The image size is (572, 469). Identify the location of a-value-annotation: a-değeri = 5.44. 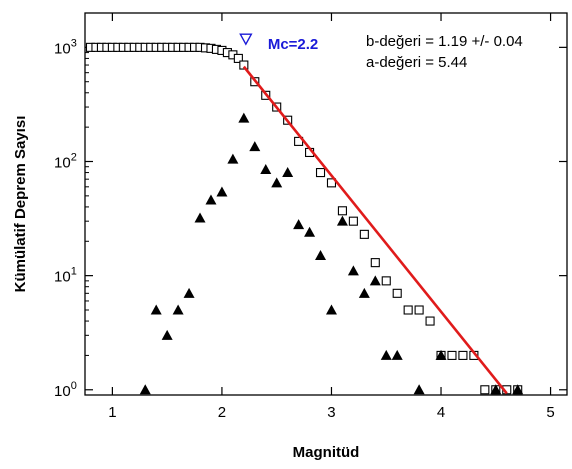
(416, 62).